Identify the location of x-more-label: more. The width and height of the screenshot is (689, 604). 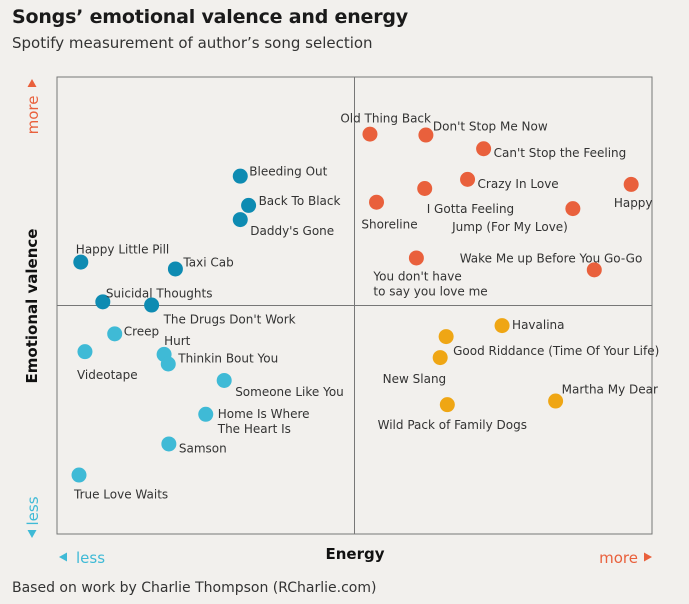
(618, 558).